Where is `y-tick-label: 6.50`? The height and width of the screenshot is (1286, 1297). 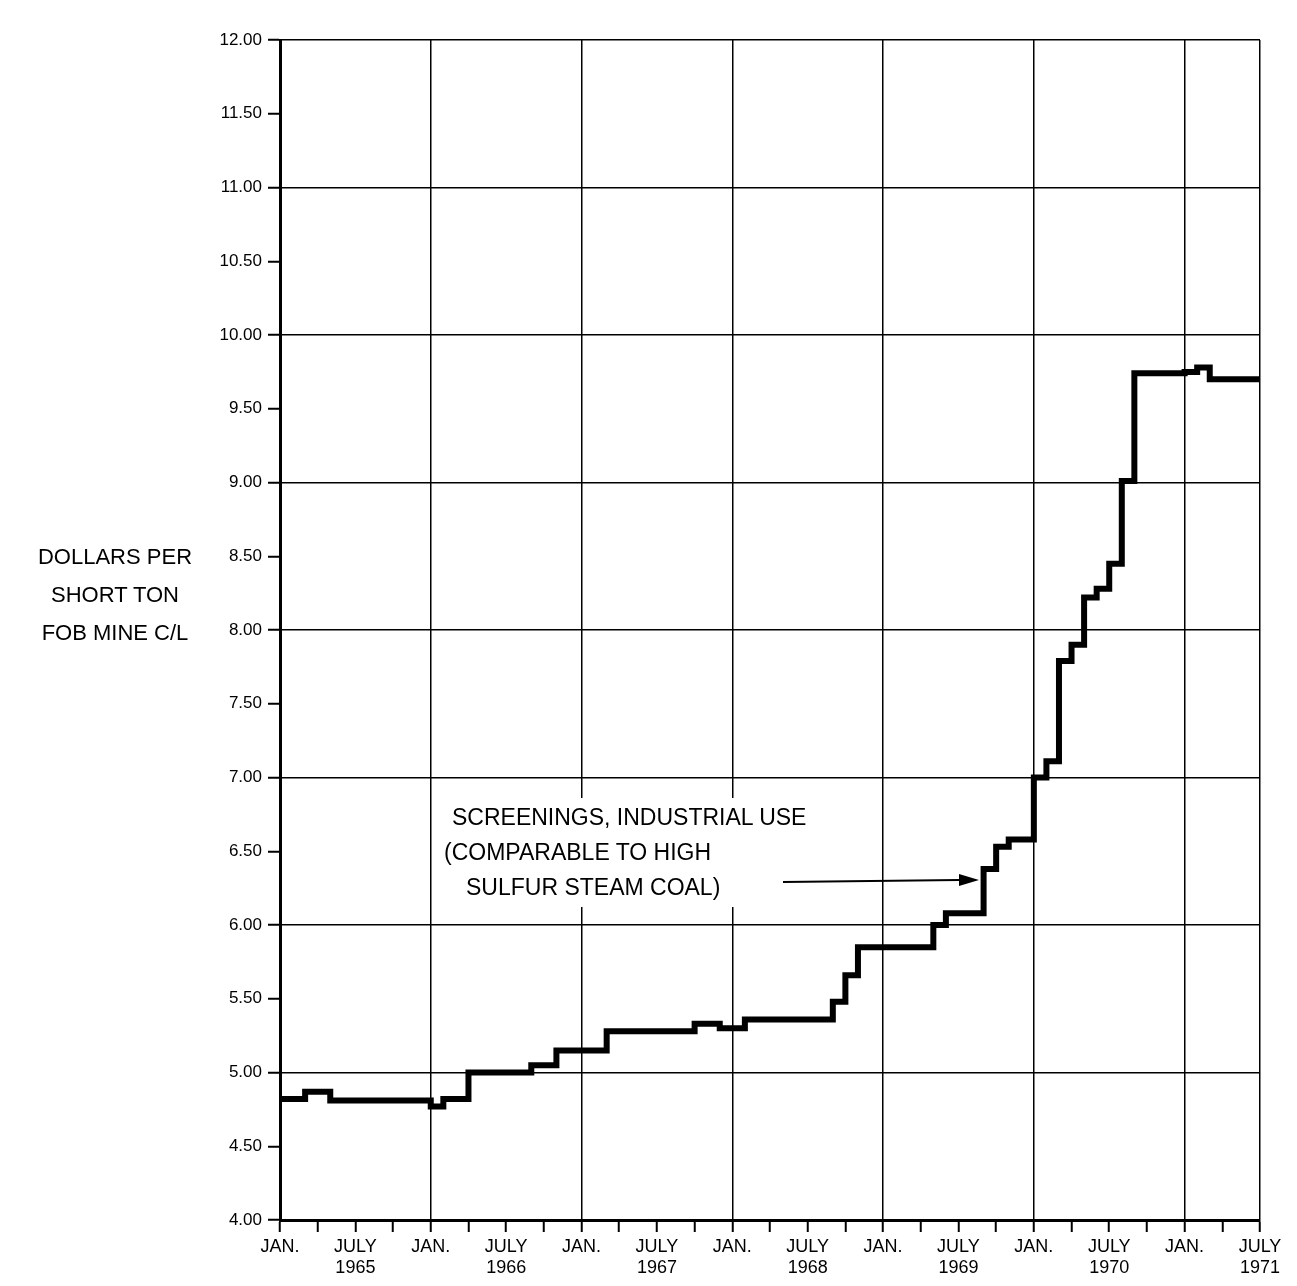 y-tick-label: 6.50 is located at coordinates (245, 850).